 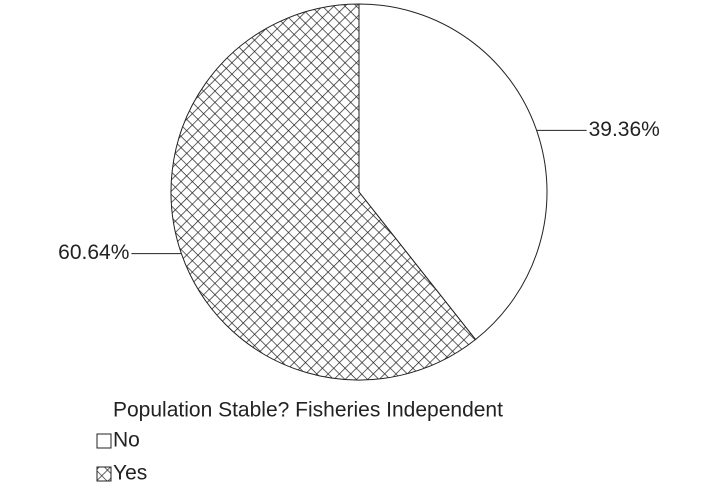 I want to click on data-label: 60.64%, so click(x=93, y=252).